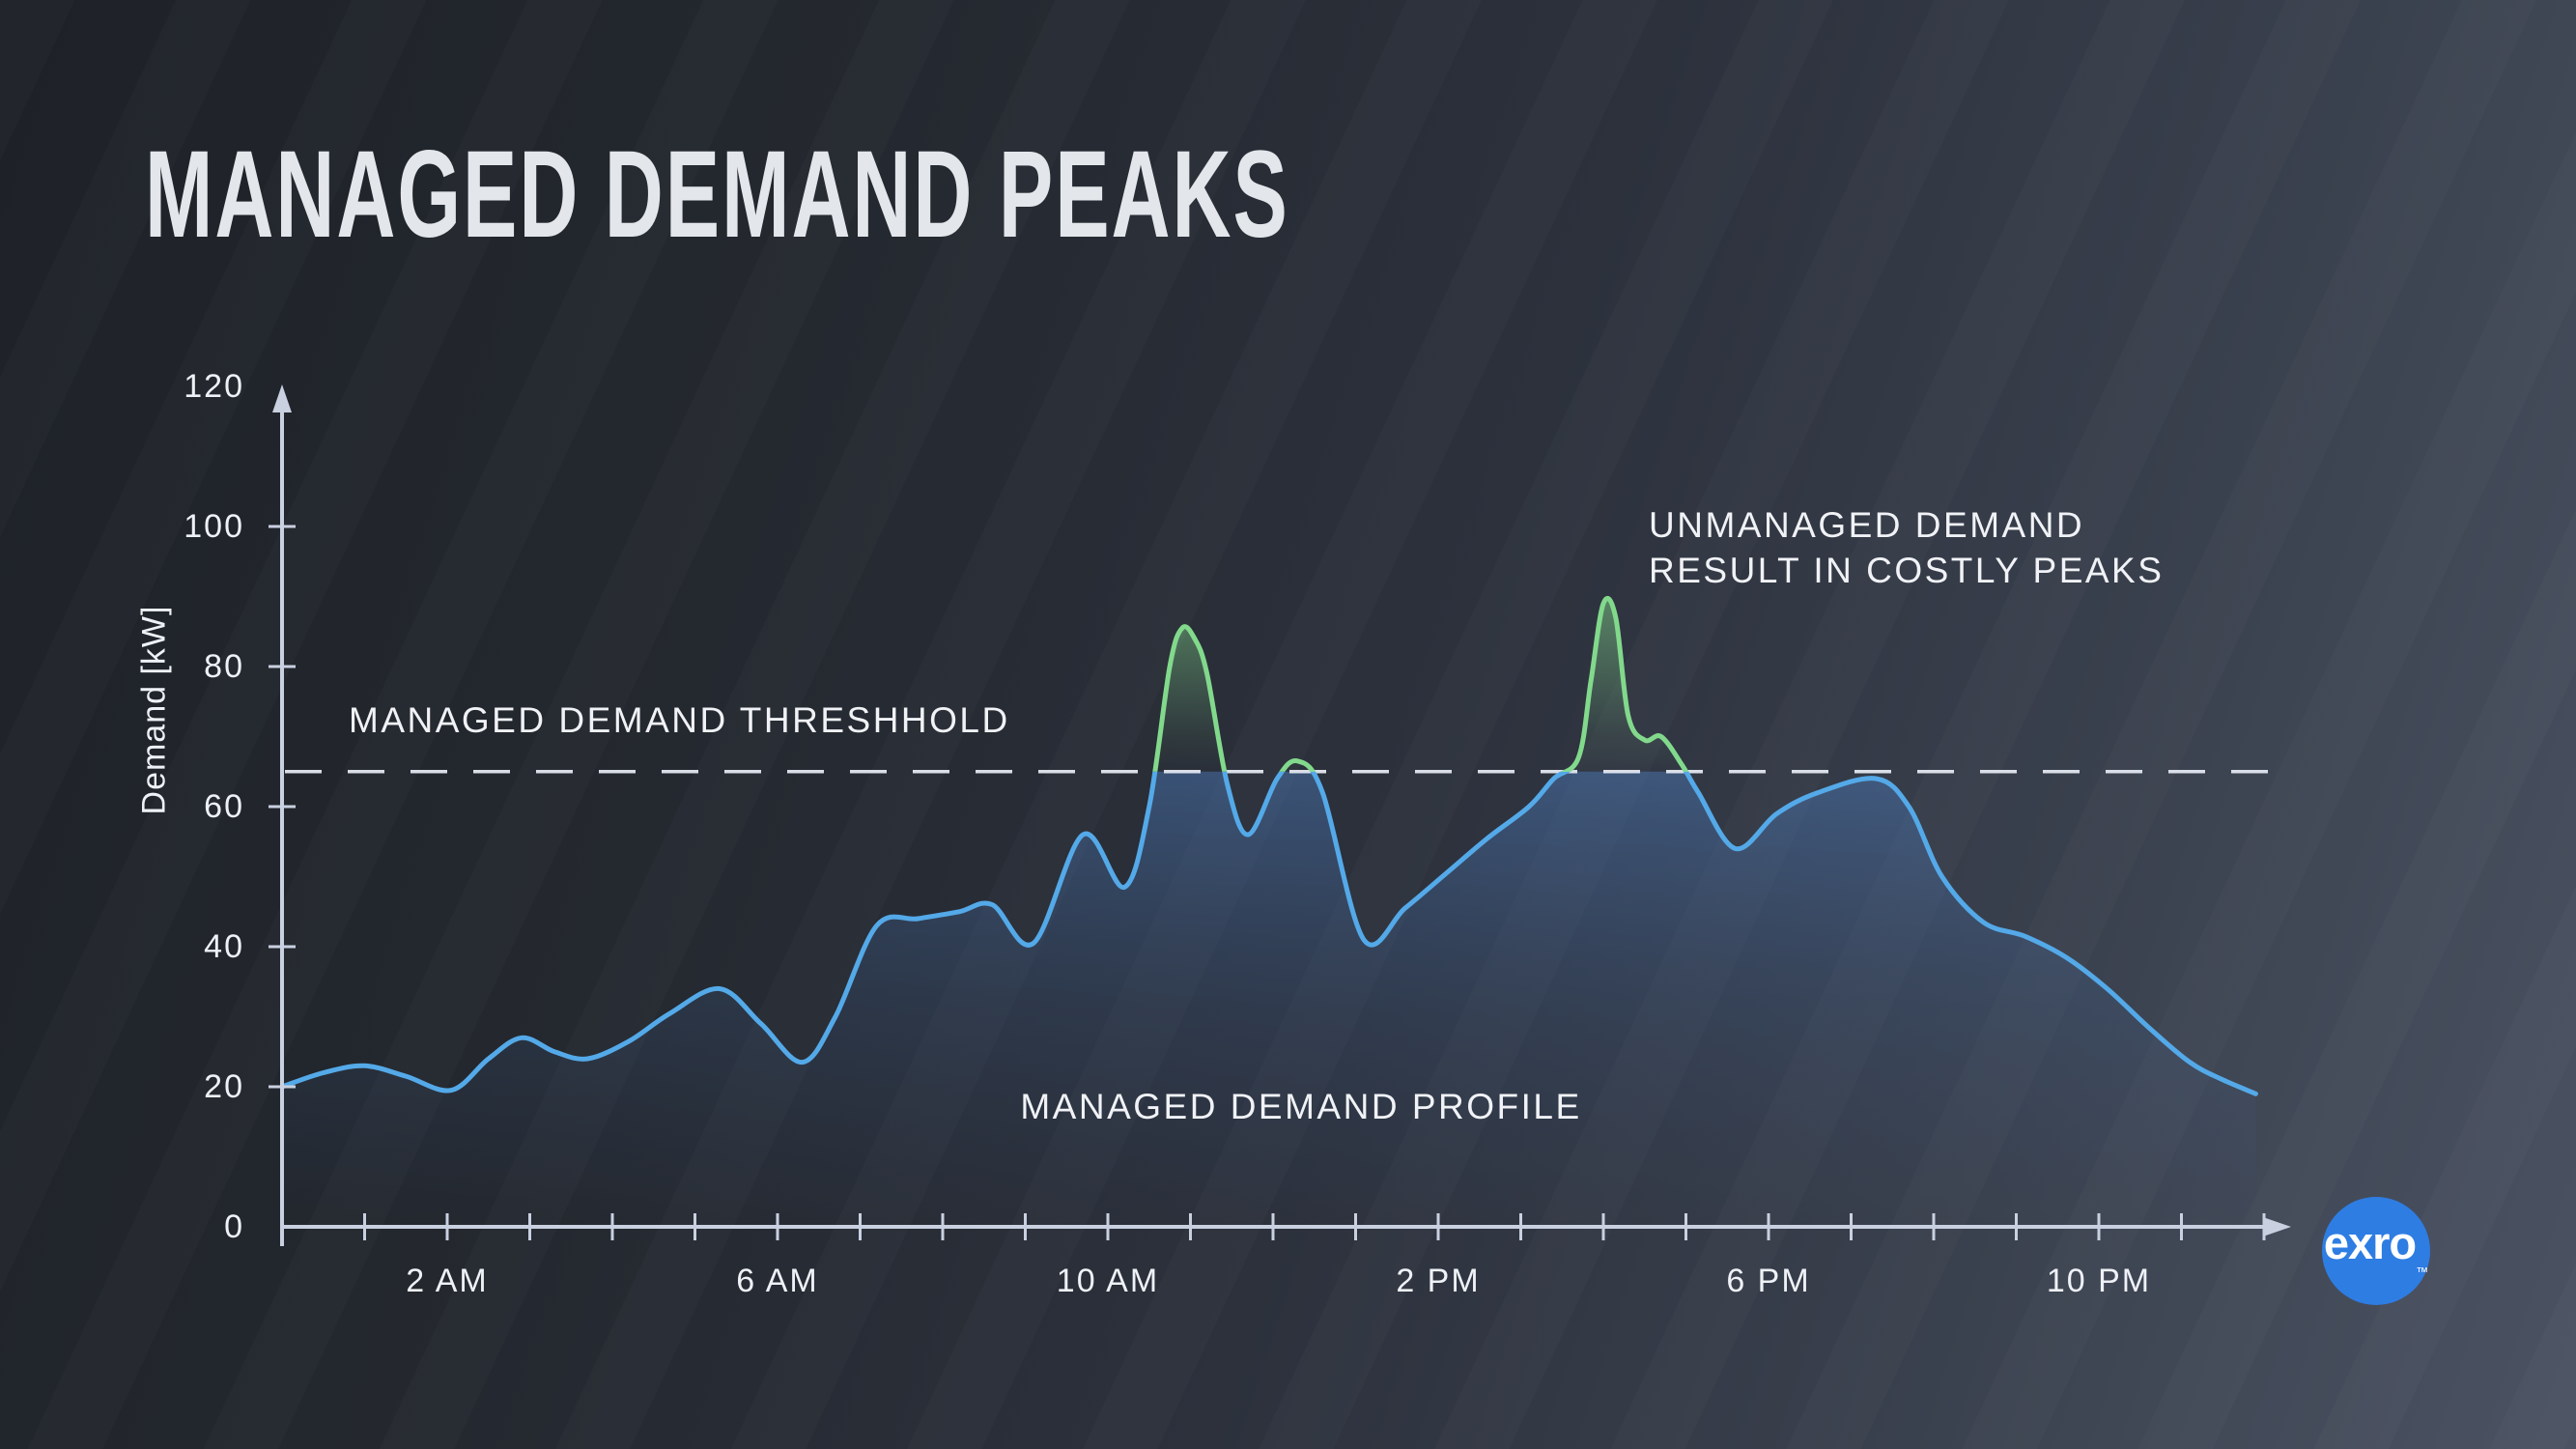 The image size is (2576, 1449). I want to click on y-tick-label: 60, so click(224, 806).